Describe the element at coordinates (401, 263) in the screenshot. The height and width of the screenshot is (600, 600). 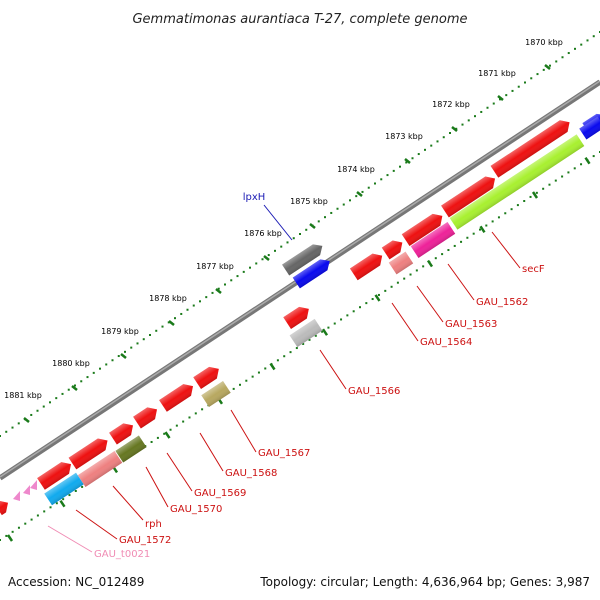
I see `GAU_1564-gene` at that location.